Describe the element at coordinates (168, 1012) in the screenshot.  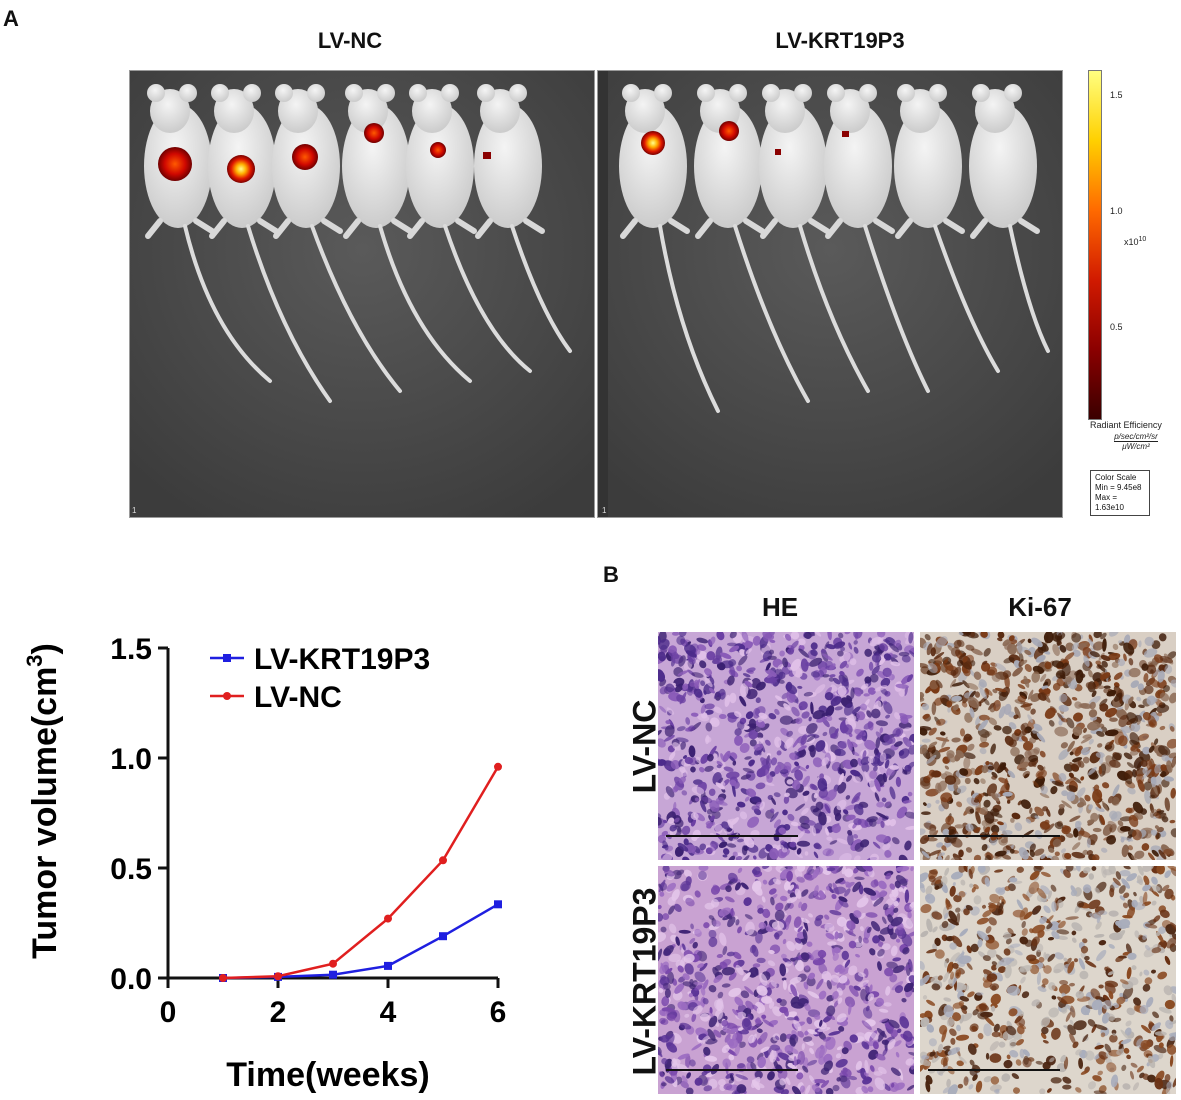
I see `x-tick-label: 0` at that location.